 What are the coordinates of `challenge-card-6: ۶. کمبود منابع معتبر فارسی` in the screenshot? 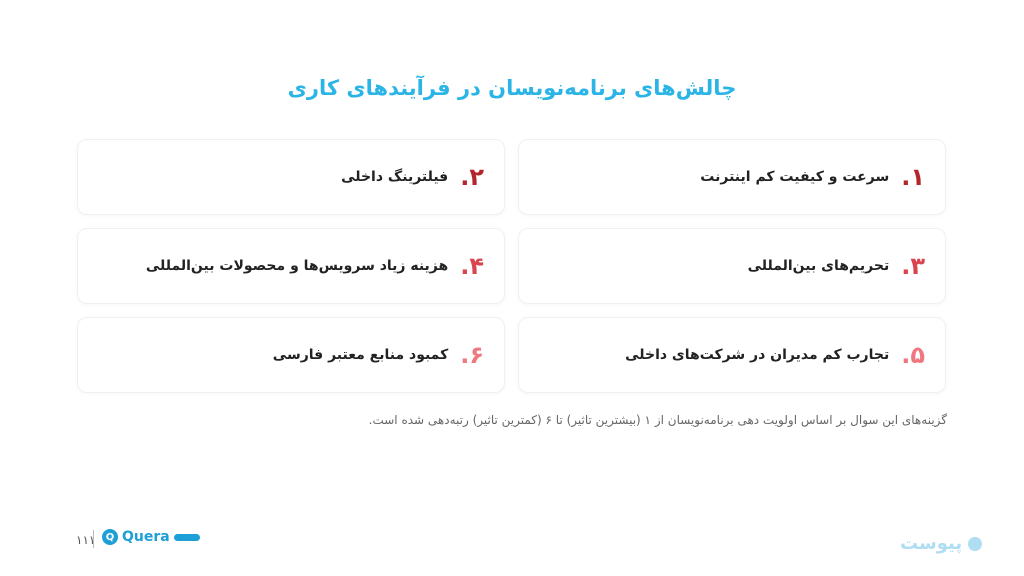 It's located at (291, 355).